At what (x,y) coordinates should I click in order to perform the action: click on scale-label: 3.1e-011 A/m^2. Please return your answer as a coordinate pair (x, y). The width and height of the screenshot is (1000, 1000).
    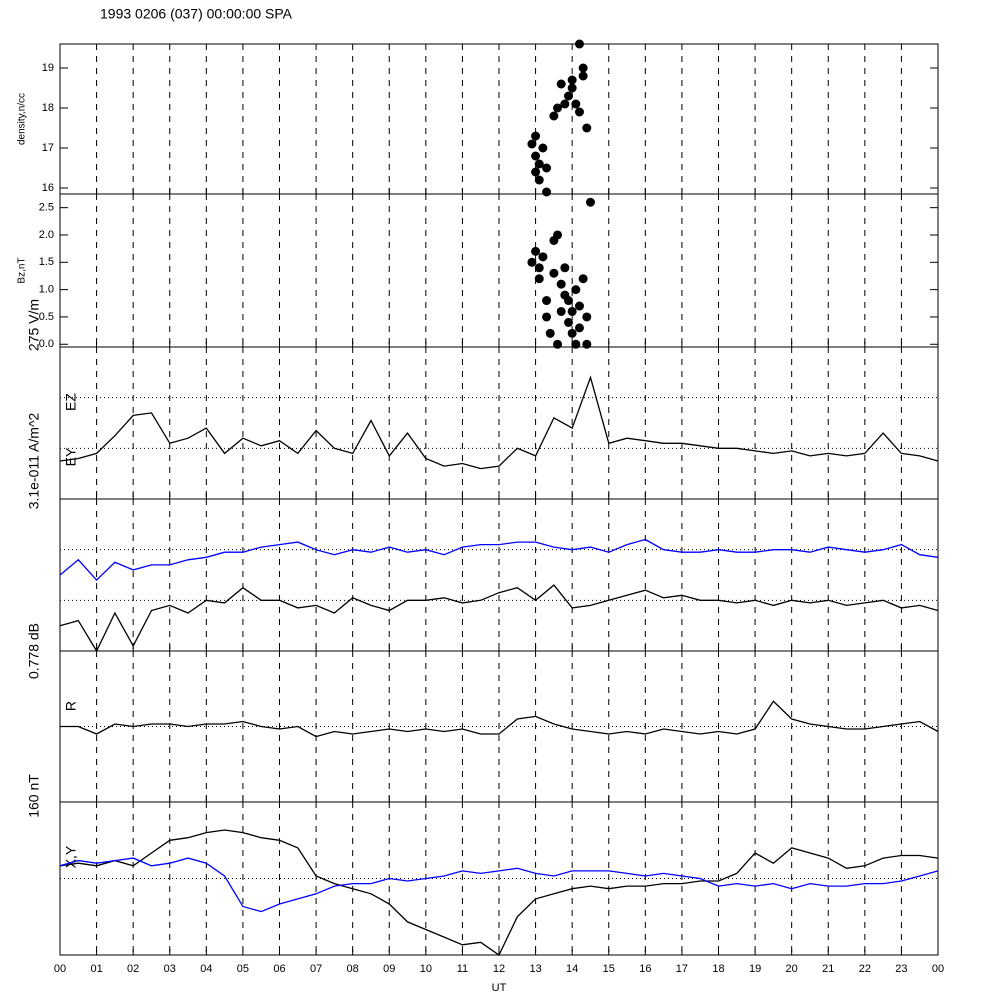
    Looking at the image, I should click on (34, 460).